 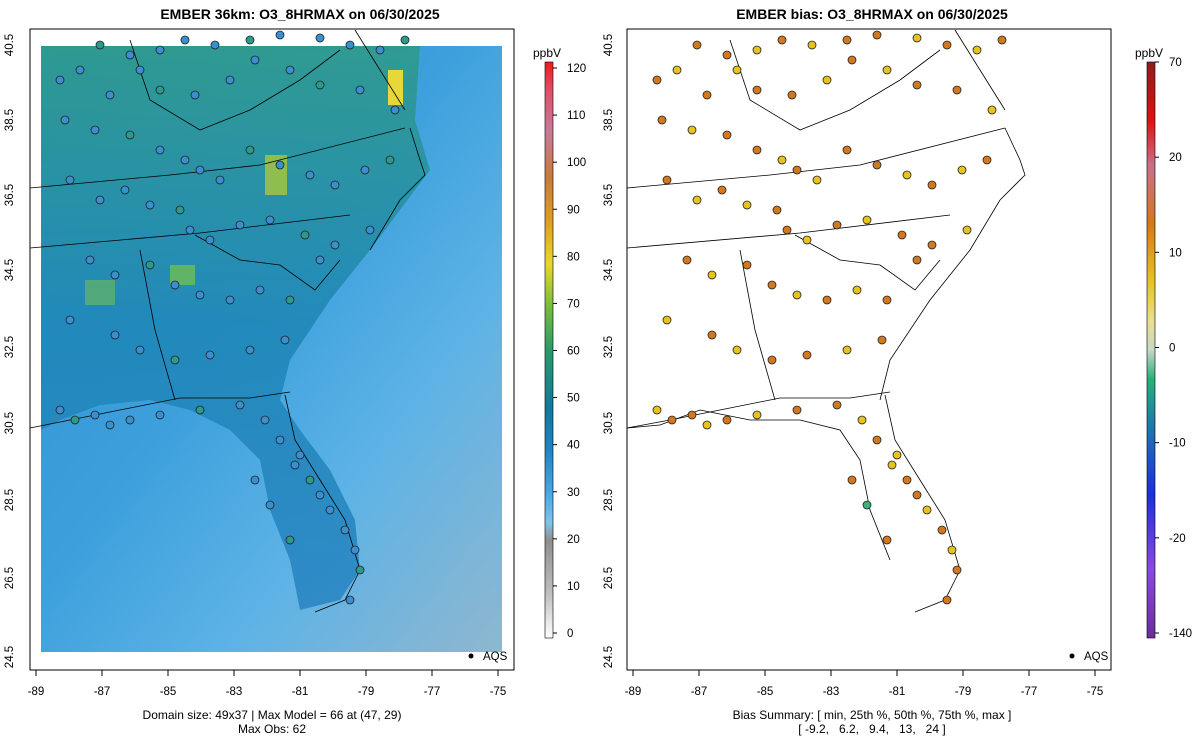 What do you see at coordinates (1029, 692) in the screenshot?
I see `x-tick-label: -77` at bounding box center [1029, 692].